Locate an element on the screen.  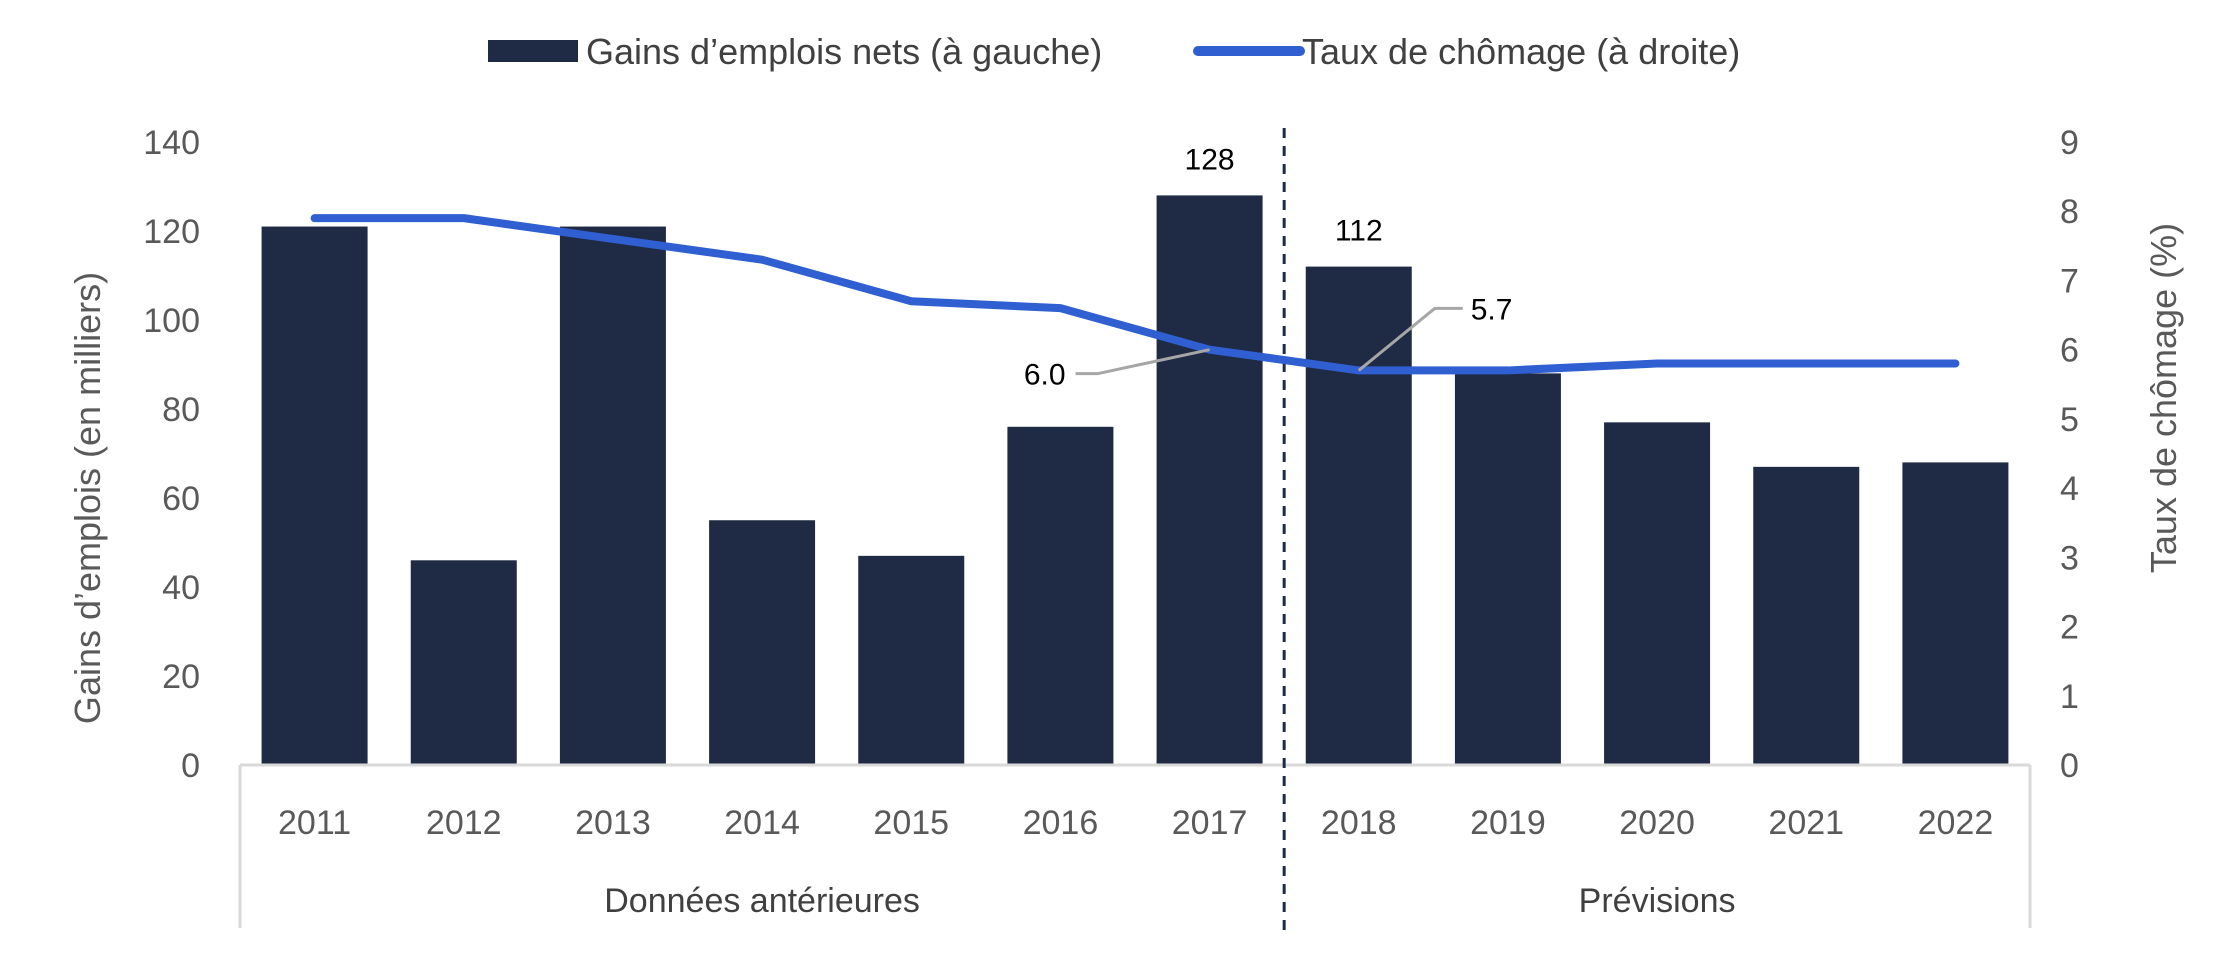
left-tick-label: 20 is located at coordinates (181, 677).